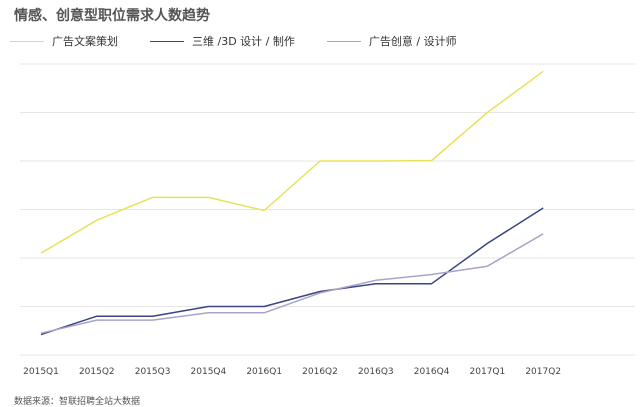 The height and width of the screenshot is (407, 640). I want to click on x-tick-label: 2015Q1, so click(41, 372).